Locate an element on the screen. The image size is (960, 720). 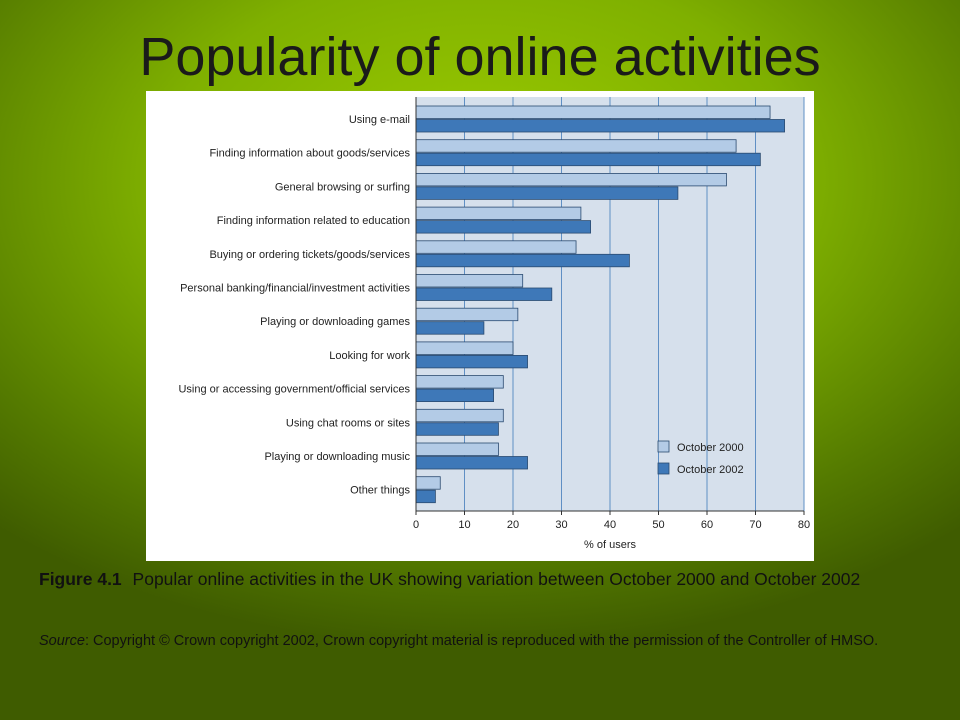
category-label: Finding information related to education is located at coordinates (313, 221).